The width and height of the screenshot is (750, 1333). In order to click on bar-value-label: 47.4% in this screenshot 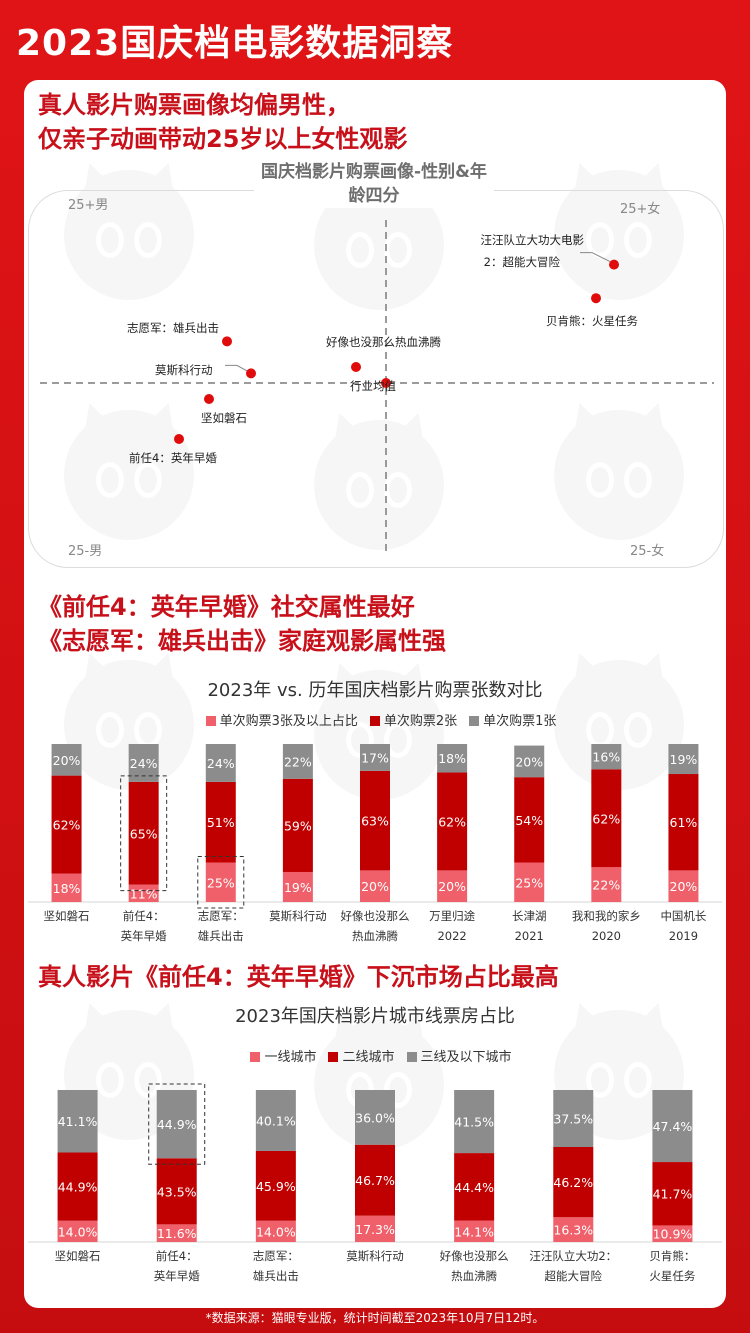, I will do `click(673, 1126)`.